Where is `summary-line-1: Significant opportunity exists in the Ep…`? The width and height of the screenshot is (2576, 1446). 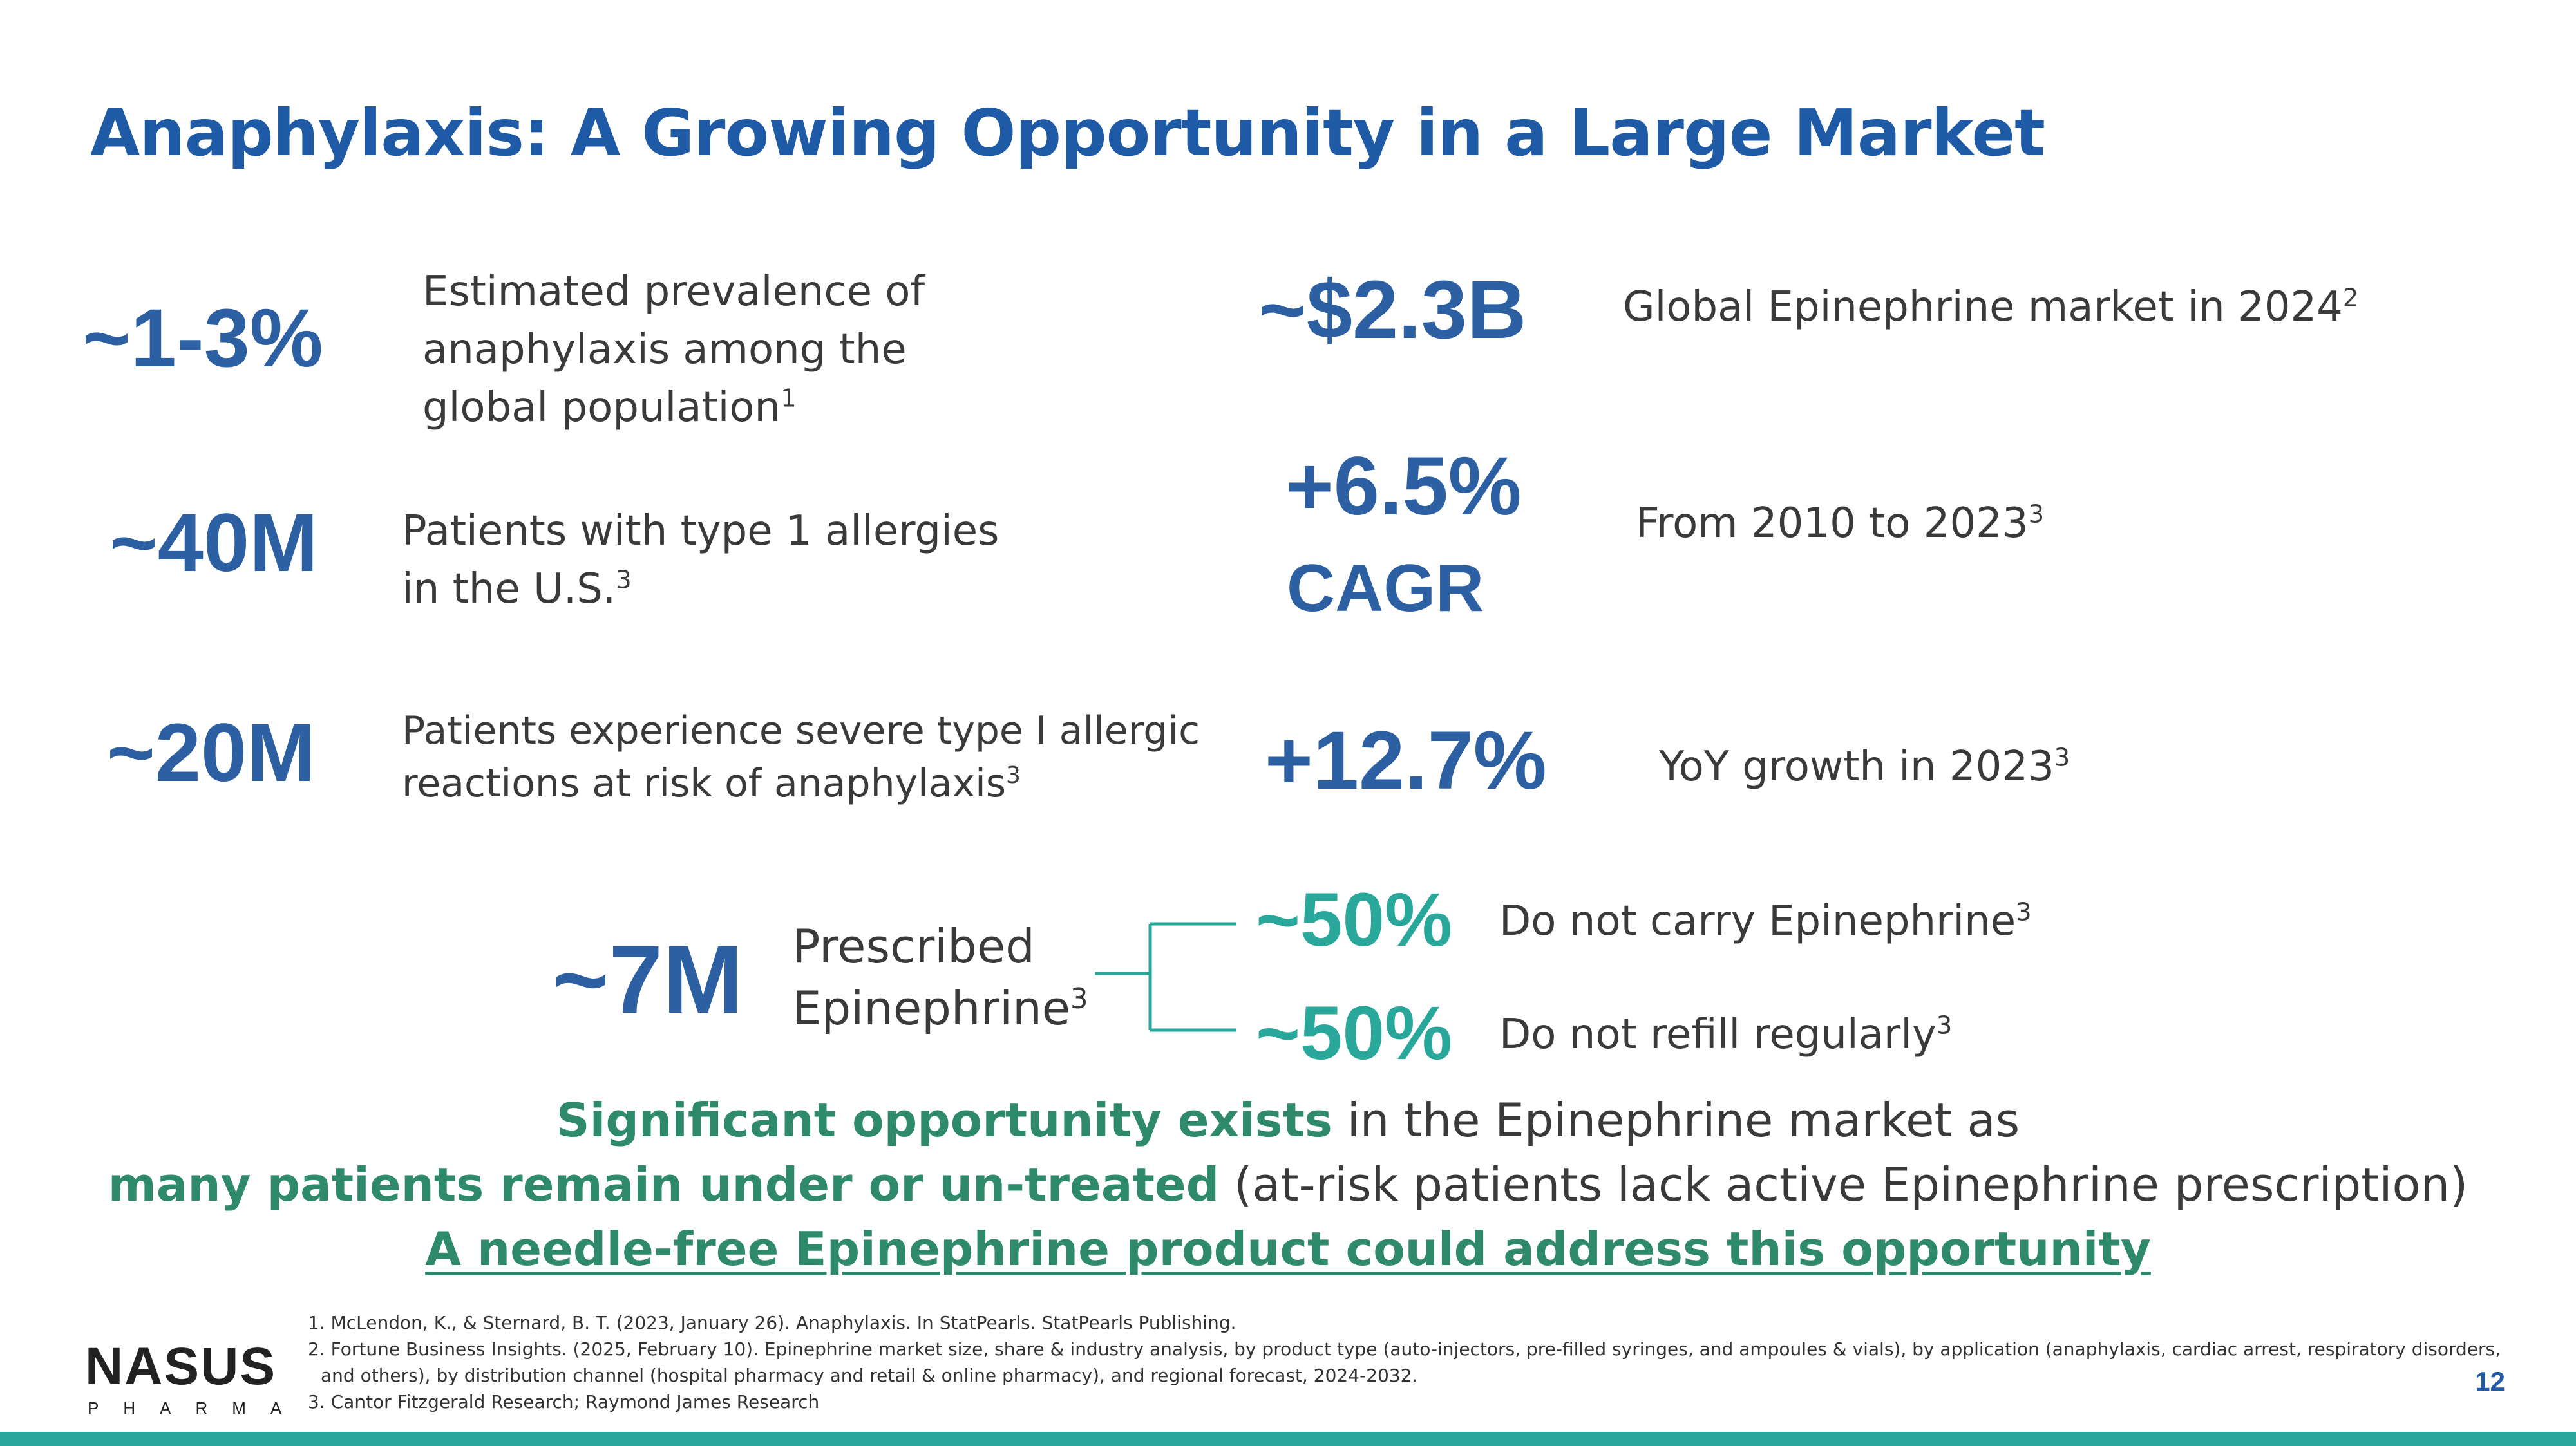
summary-line-1: Significant opportunity exists in the Ep… is located at coordinates (1288, 1120).